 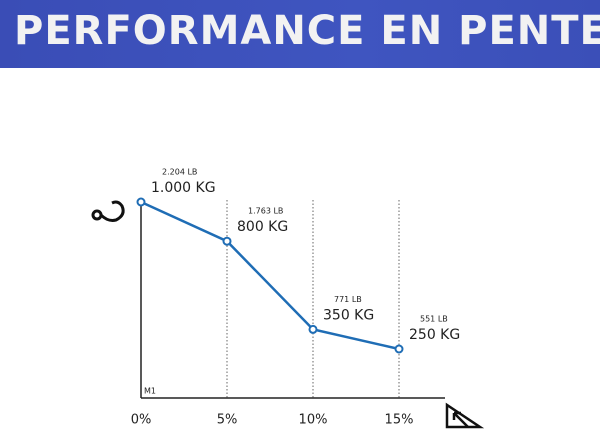 What do you see at coordinates (348, 299) in the screenshot?
I see `secondary-value-label: 771 LB` at bounding box center [348, 299].